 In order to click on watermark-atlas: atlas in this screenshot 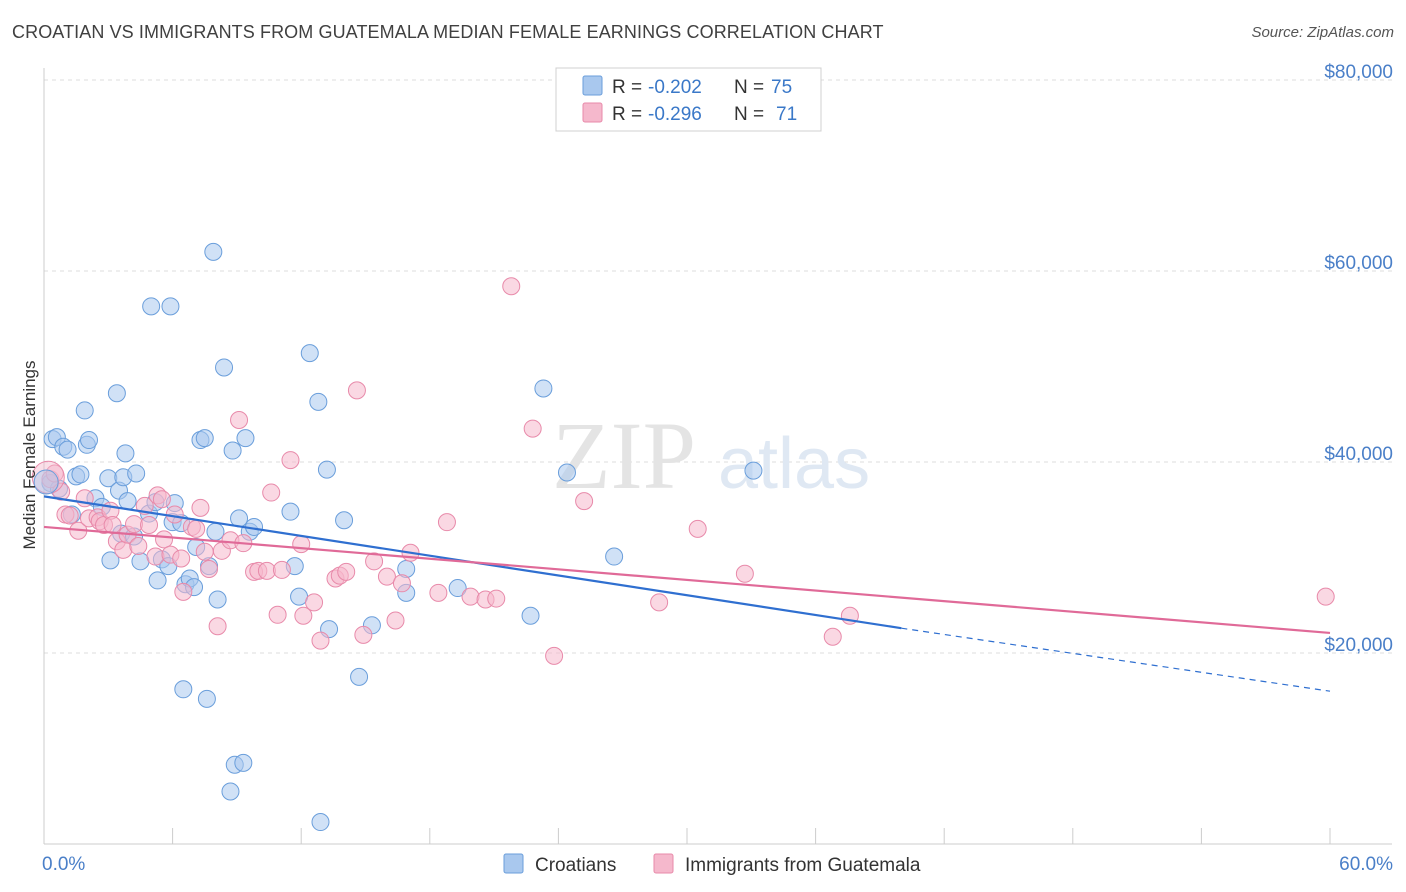, I will do `click(794, 464)`.